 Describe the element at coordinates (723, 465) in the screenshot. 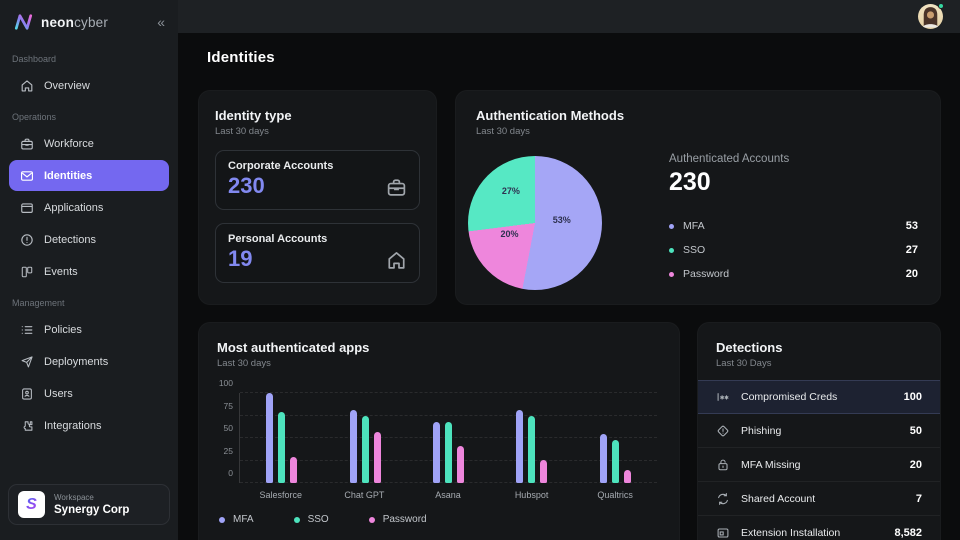

I see `mfa-lock-icon` at that location.